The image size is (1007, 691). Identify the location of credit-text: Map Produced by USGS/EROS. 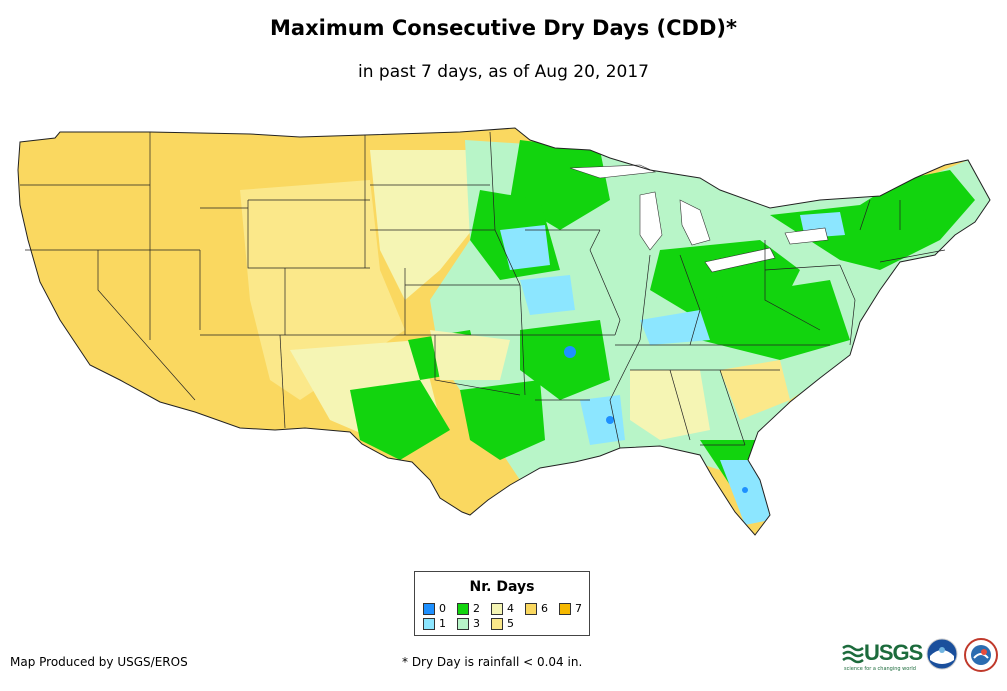
(99, 662).